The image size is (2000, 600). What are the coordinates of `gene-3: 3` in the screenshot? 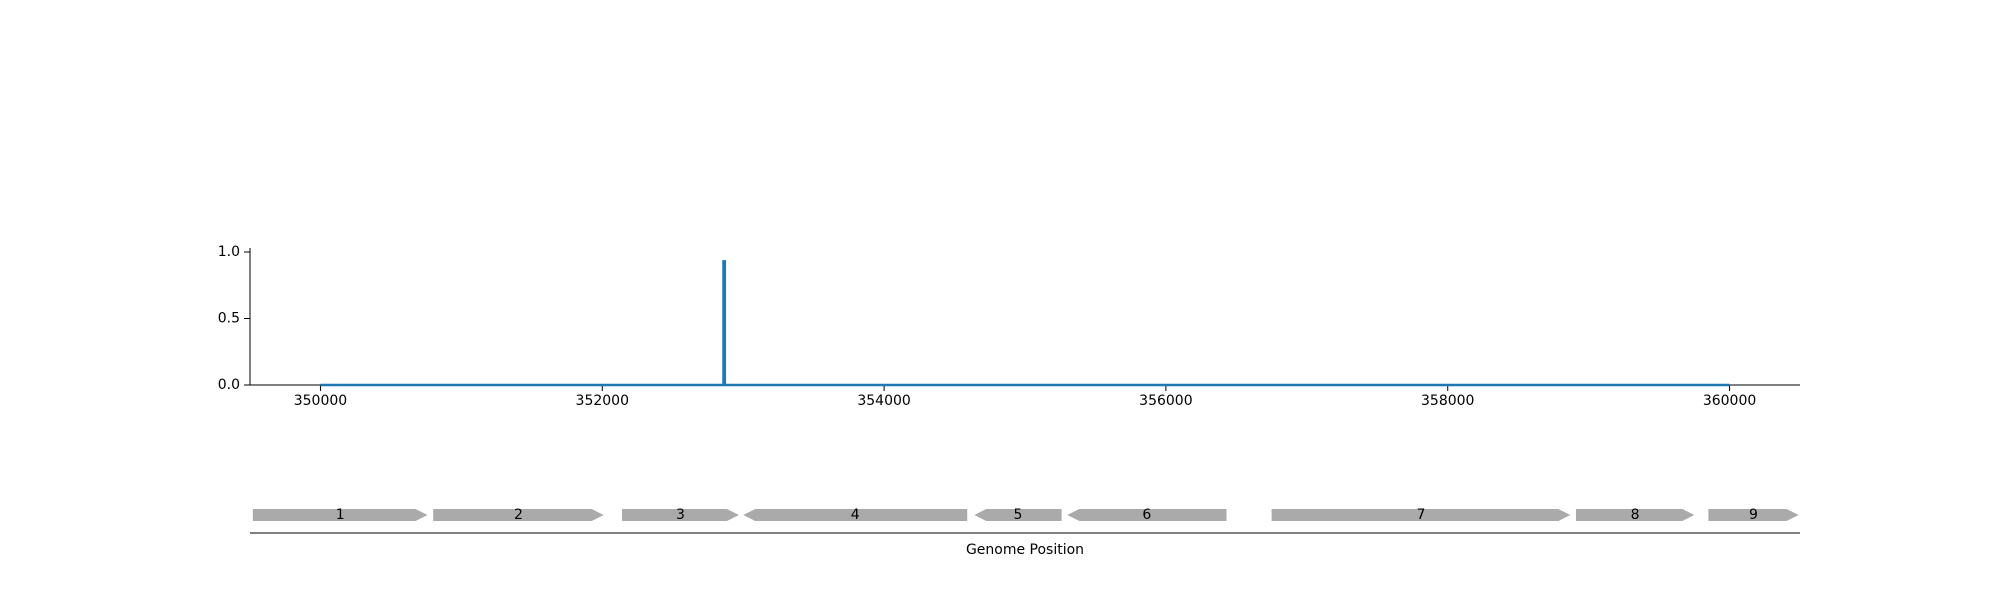 It's located at (680, 515).